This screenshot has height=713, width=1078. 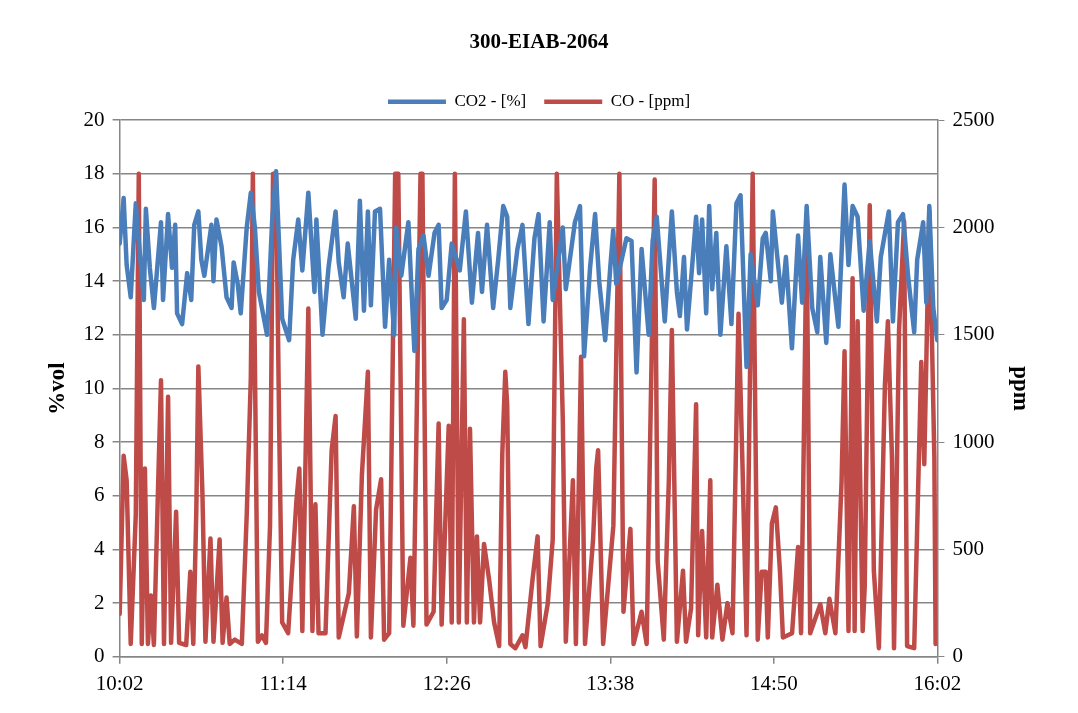 I want to click on y2-tick-label: 1500, so click(x=973, y=333).